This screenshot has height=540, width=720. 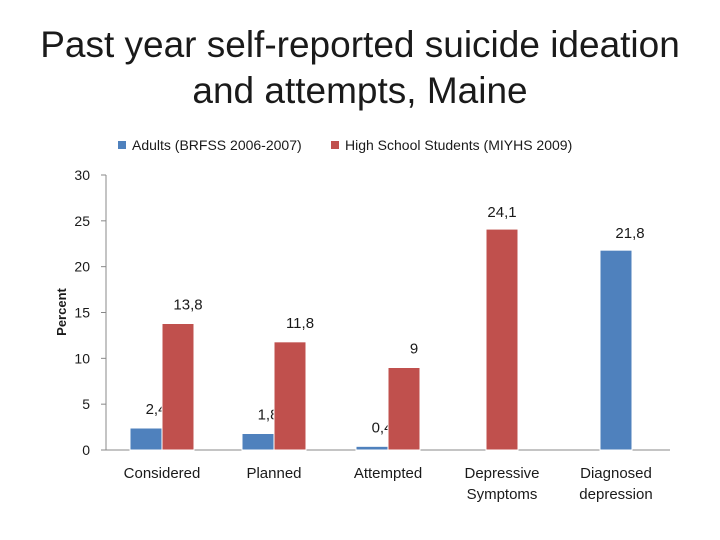 I want to click on bar-series2-cat1, so click(x=178, y=387).